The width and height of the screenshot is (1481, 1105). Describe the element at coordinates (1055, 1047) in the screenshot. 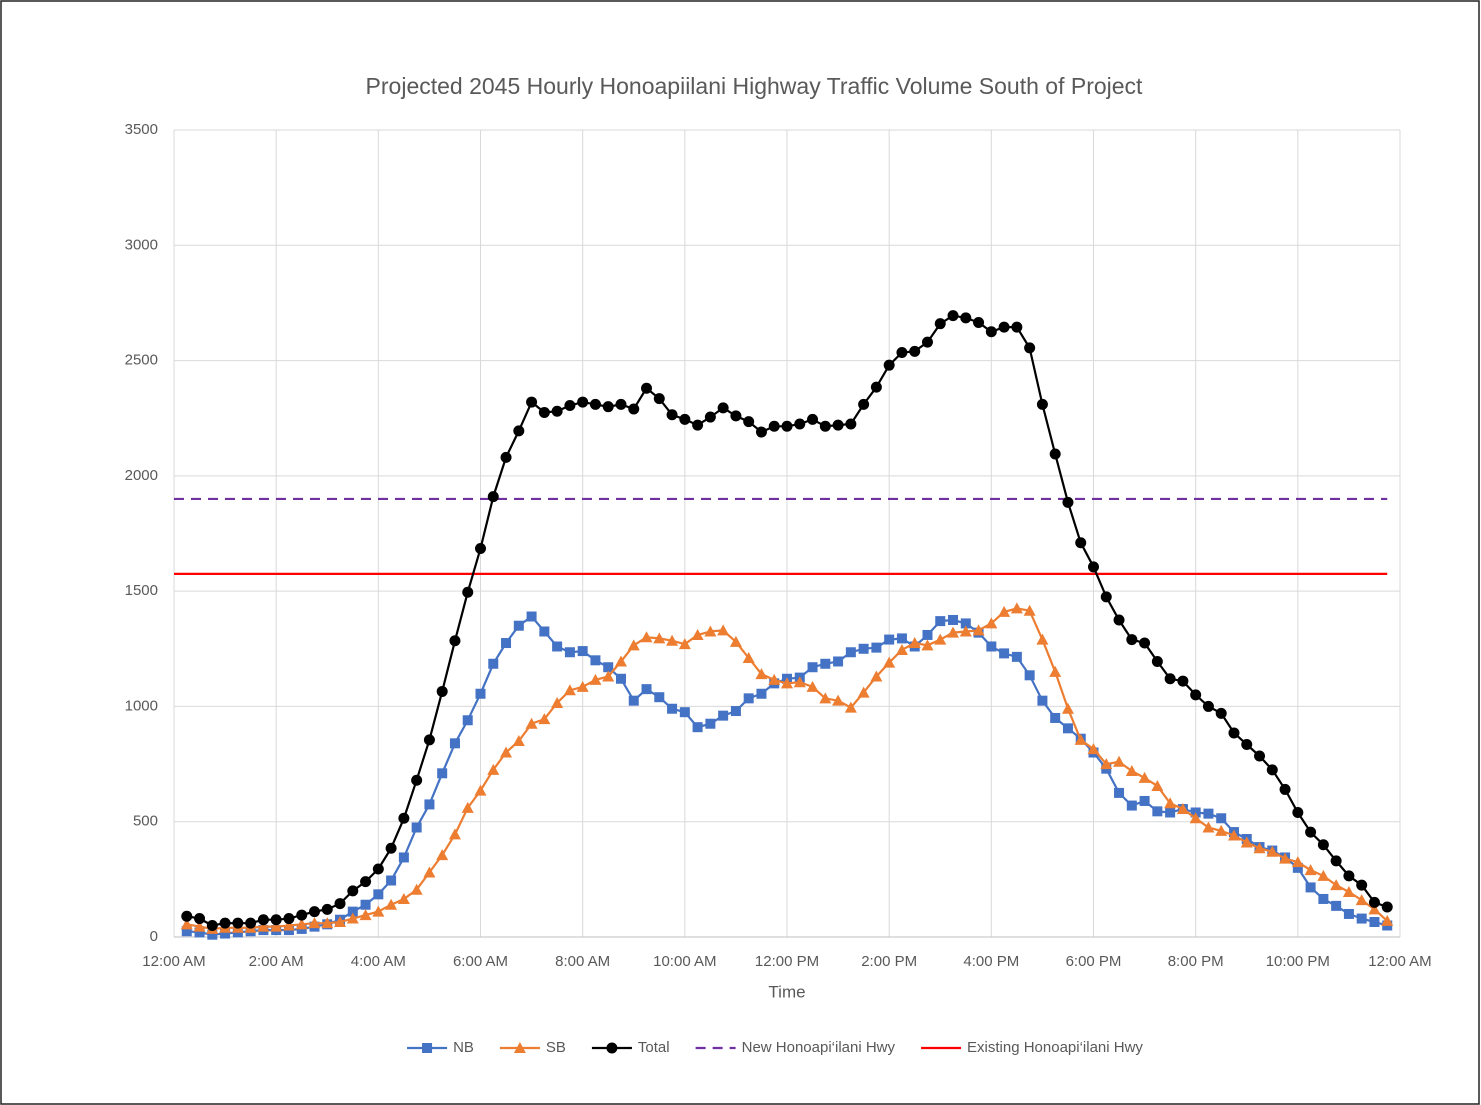

I see `legend-label: Existing Honoapi‘ilani Hwy` at that location.